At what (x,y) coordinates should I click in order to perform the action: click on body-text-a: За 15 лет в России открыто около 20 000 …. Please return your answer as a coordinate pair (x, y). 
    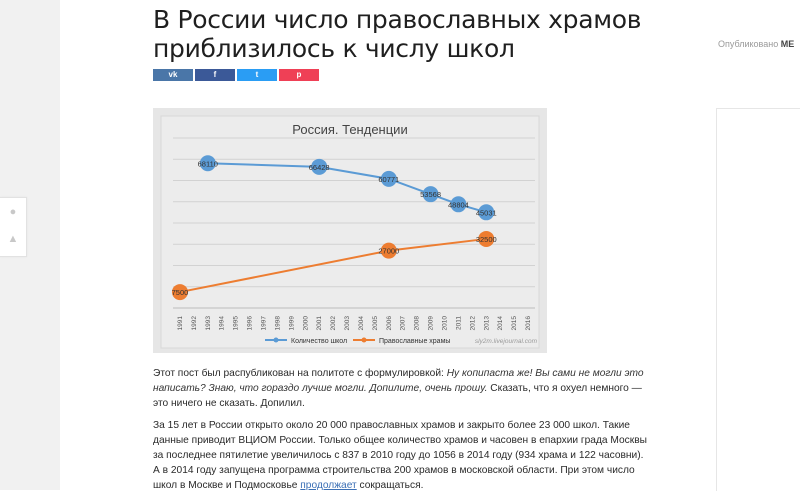
    Looking at the image, I should click on (400, 455).